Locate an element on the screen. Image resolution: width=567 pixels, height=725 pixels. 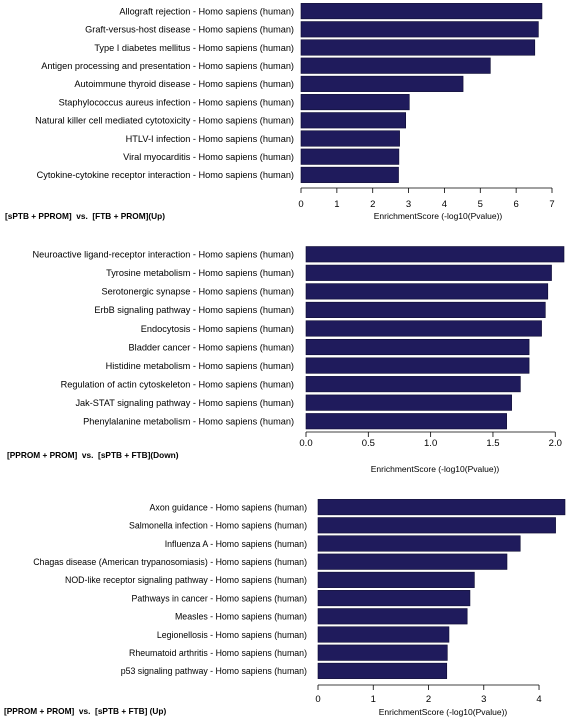
x-tick-label-3-2: 1 is located at coordinates (373, 699).